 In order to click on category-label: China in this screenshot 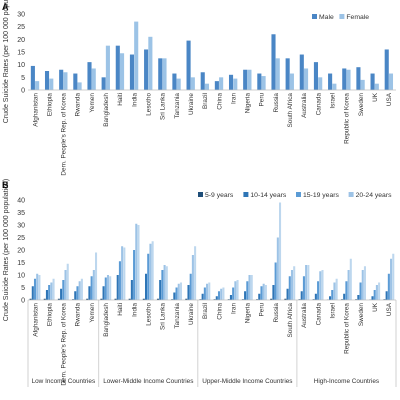, I will do `click(219, 311)`.